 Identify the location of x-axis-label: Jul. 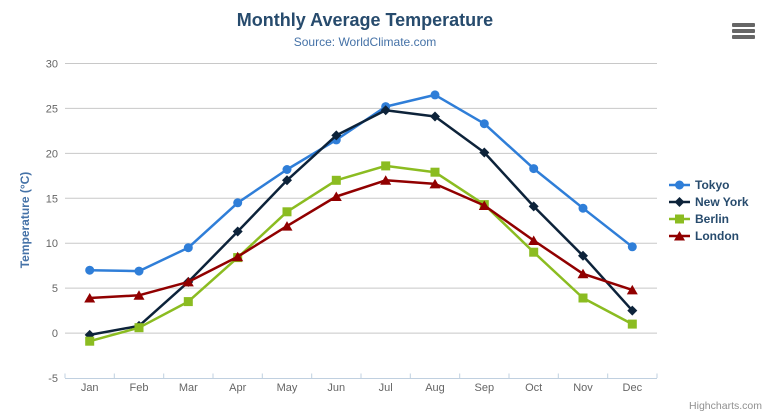
(386, 388).